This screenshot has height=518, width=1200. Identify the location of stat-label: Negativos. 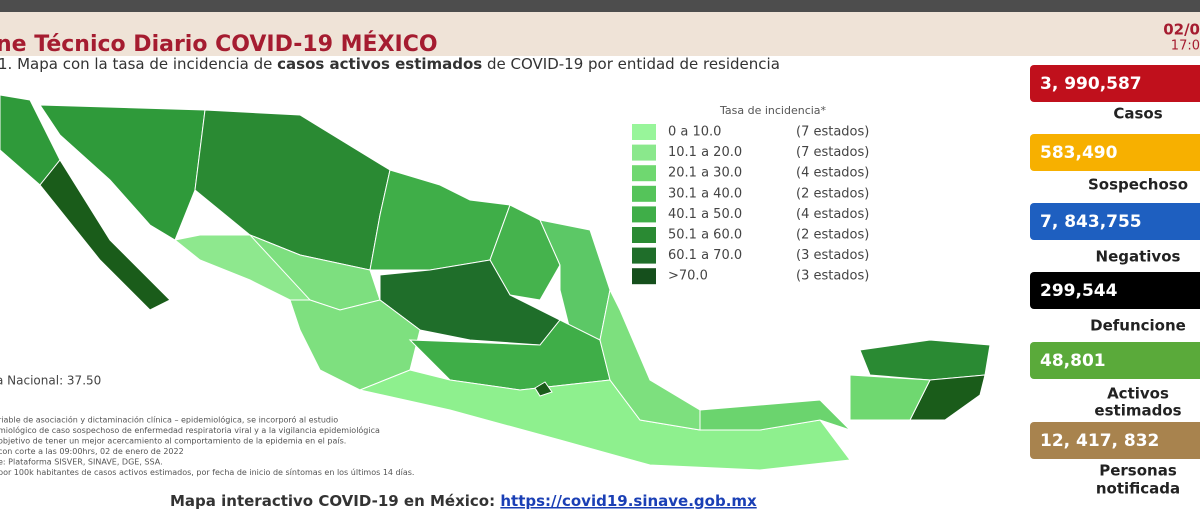
(1138, 257).